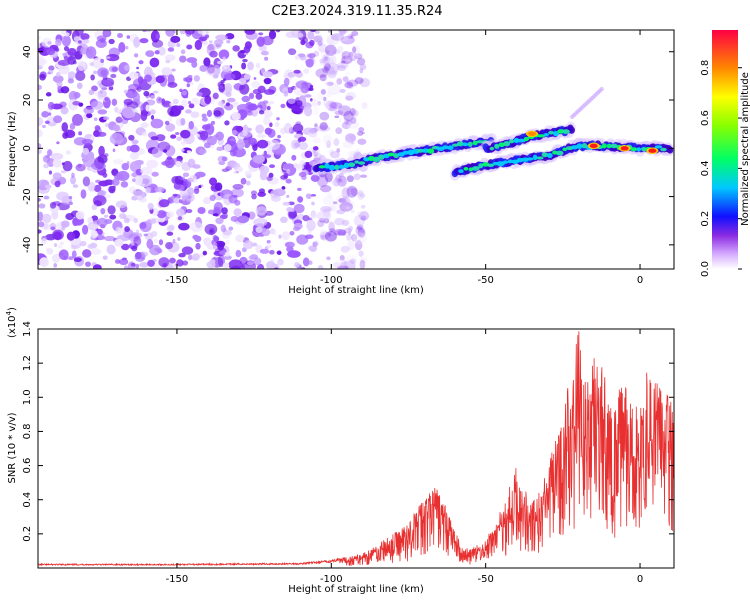 The image size is (750, 600). I want to click on snr-multiplier-base: (x10, so click(12, 326).